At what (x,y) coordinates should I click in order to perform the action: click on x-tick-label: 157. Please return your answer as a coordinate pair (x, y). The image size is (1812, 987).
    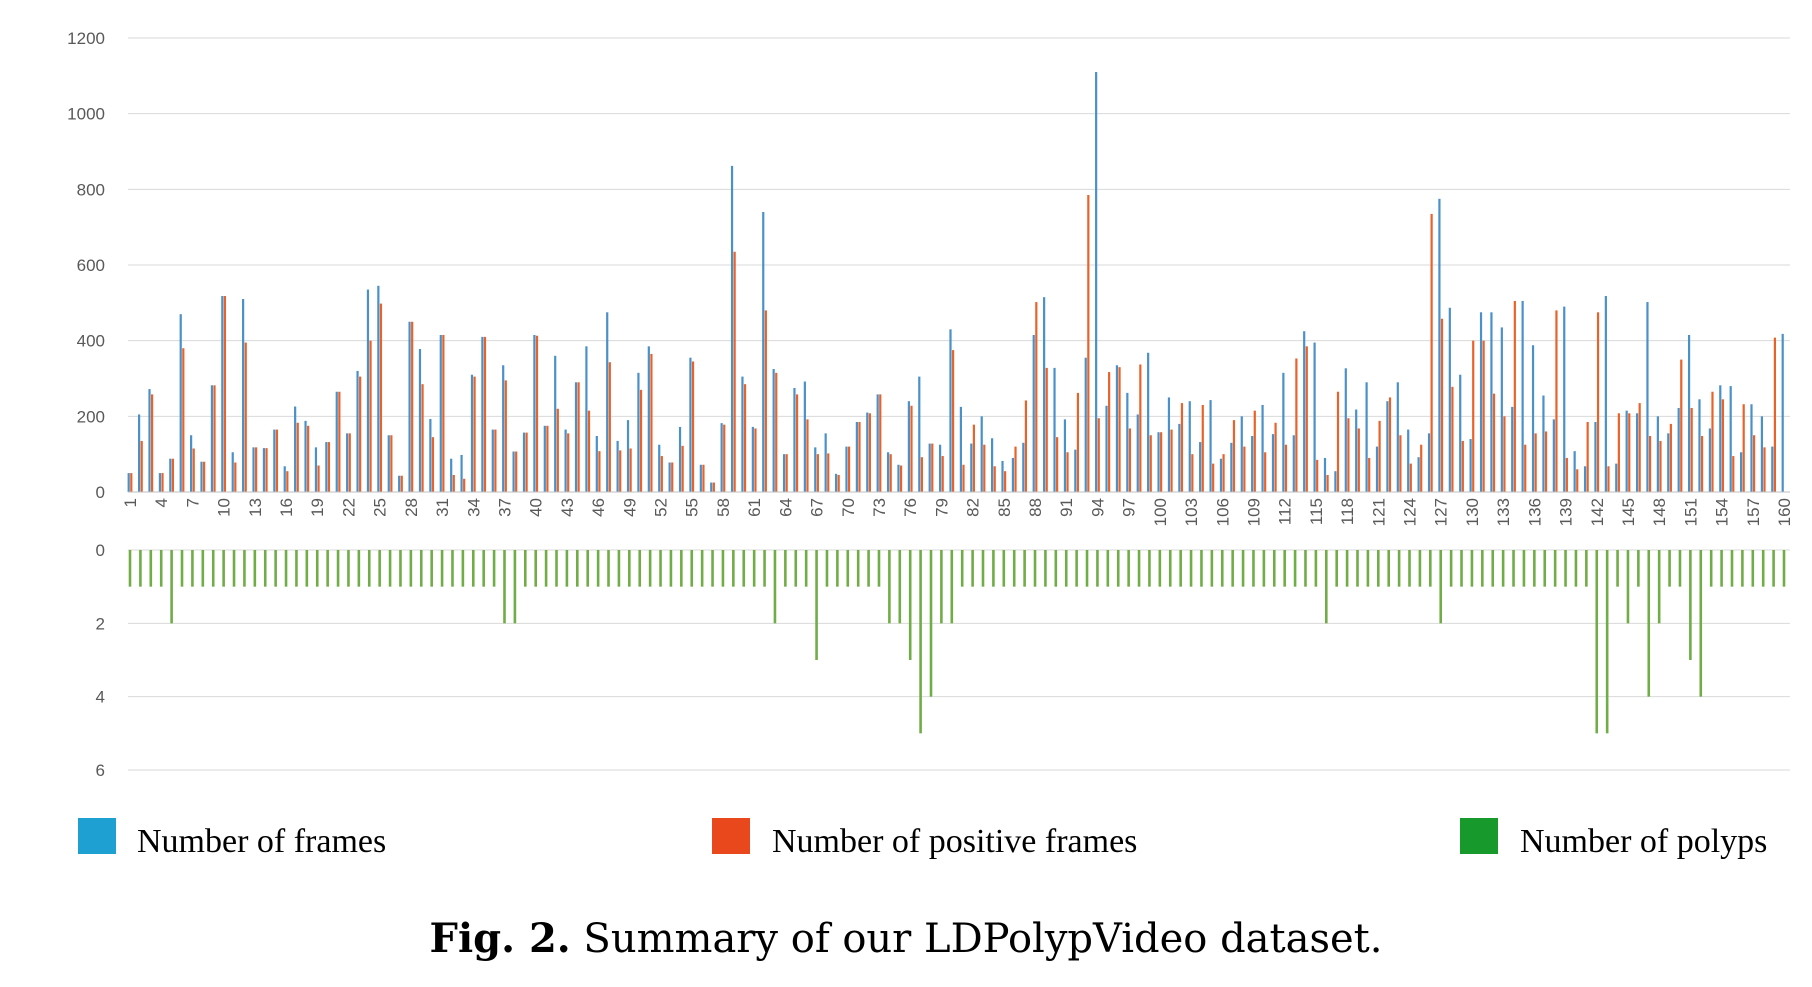
    Looking at the image, I should click on (1753, 512).